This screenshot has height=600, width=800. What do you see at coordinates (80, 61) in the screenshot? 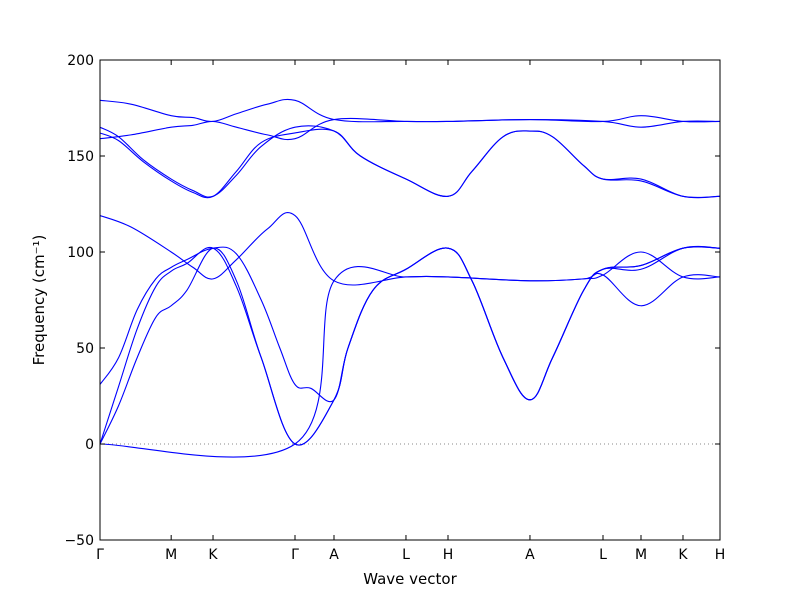
I see `y-tick-label: 200` at bounding box center [80, 61].